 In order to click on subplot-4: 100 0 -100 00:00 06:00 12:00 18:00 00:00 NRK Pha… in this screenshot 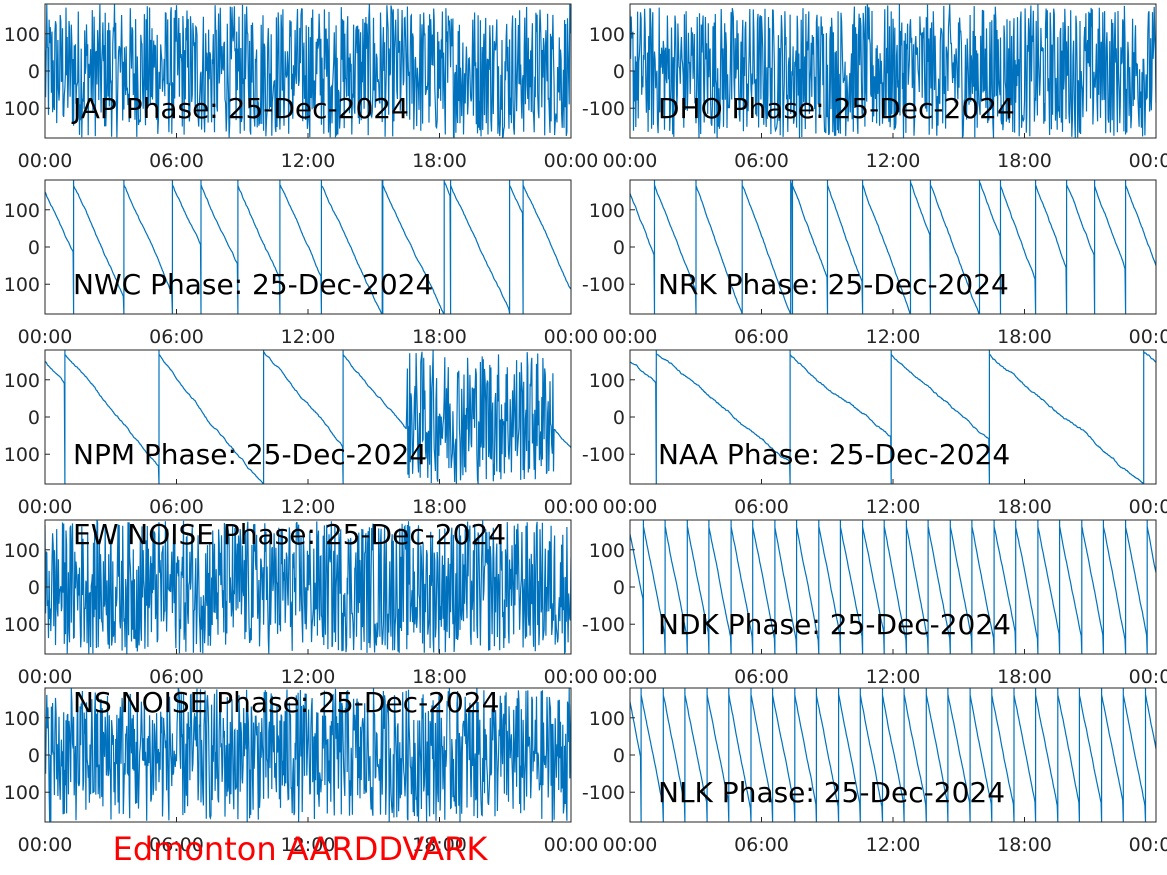, I will do `click(874, 263)`.